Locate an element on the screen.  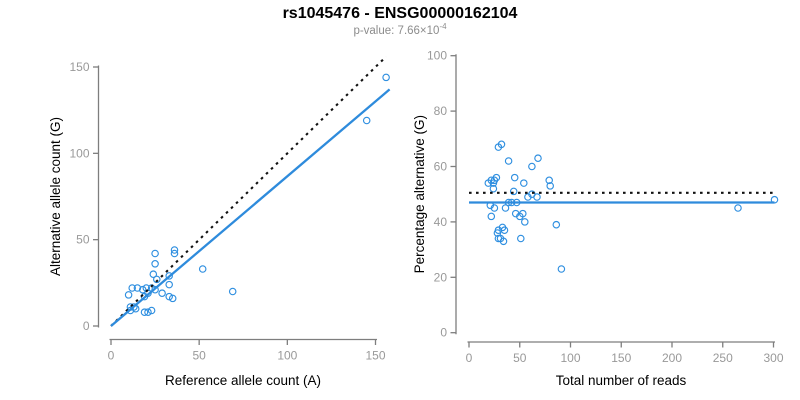
plot-title: rs1045476 - ENSG00000162104 is located at coordinates (400, 13).